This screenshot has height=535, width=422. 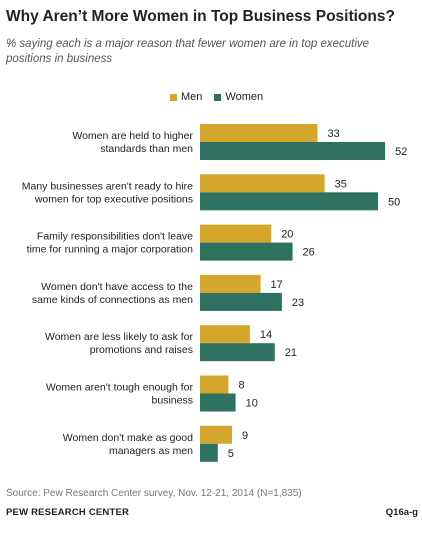 I want to click on organization-name: PEW RESEARCH CENTER, so click(x=68, y=512).